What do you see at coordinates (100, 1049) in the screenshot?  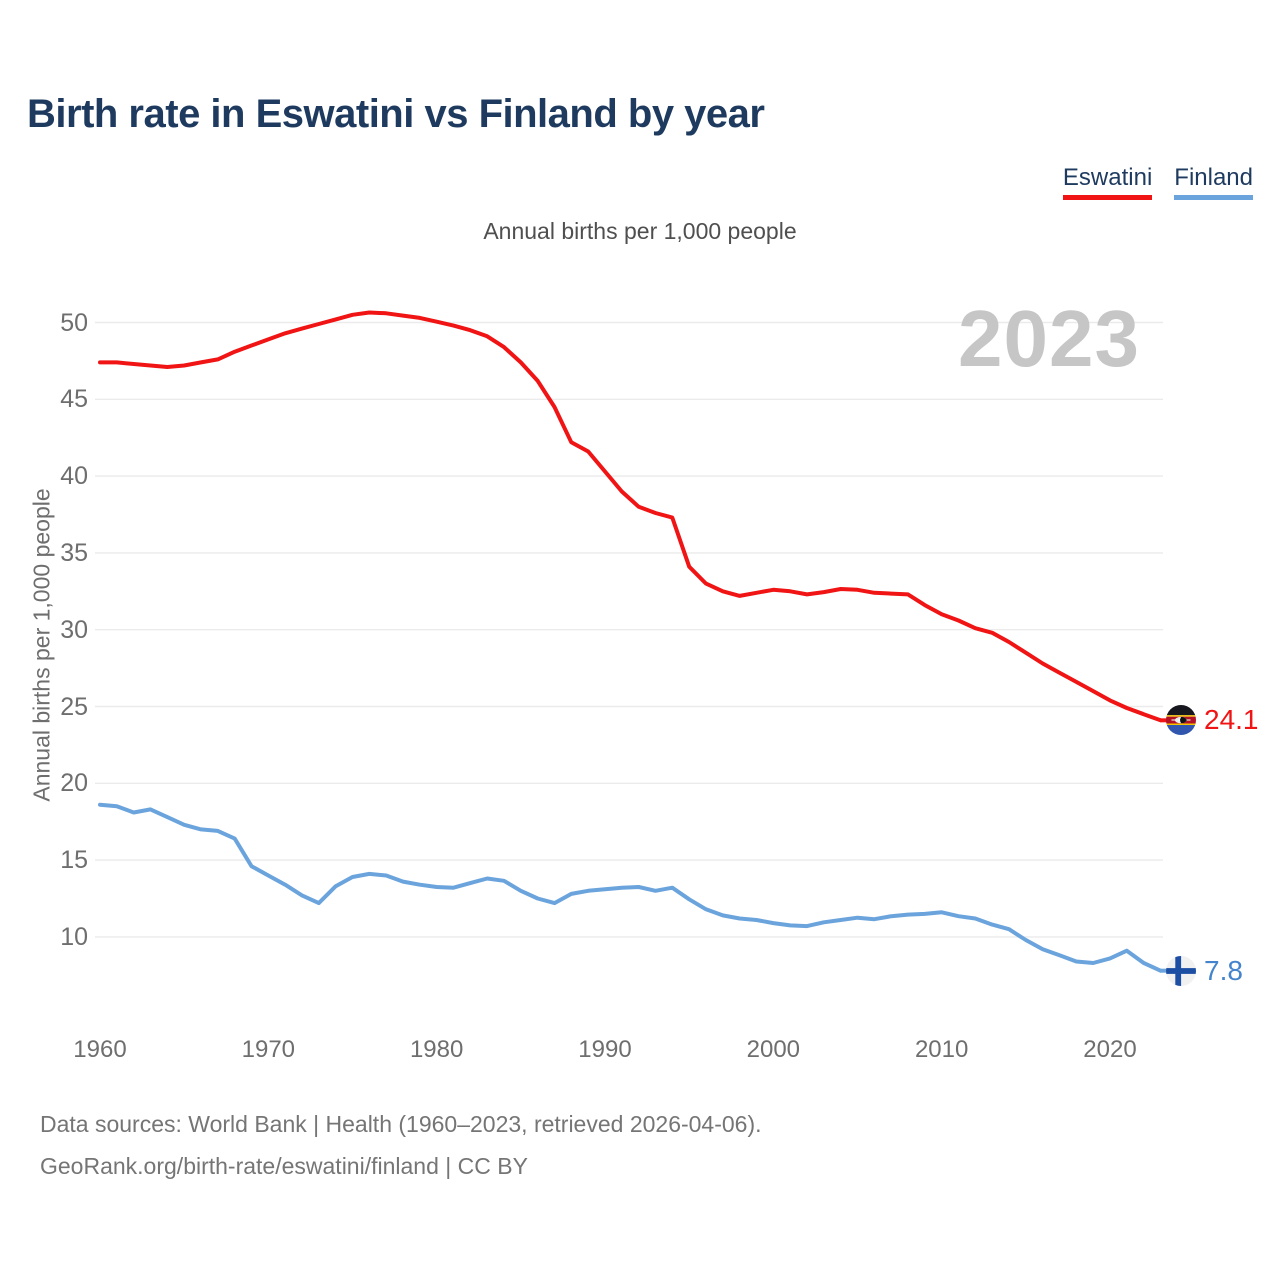 I see `x-tick-label: 1960` at bounding box center [100, 1049].